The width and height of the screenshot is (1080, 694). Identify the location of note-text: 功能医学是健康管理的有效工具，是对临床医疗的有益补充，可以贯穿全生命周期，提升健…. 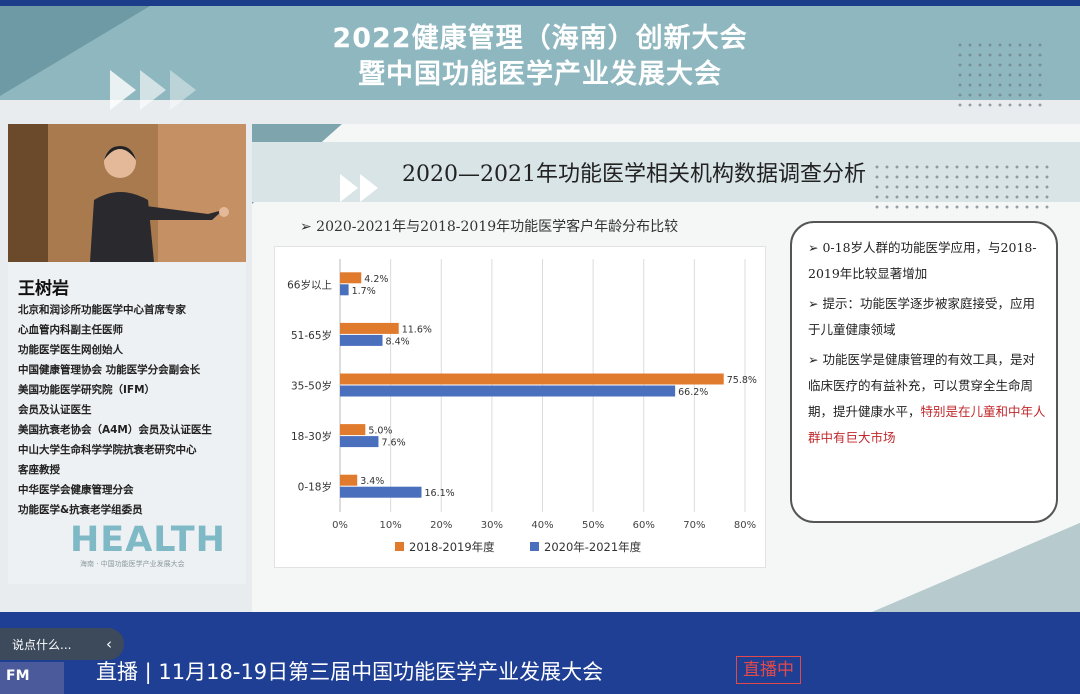
(921, 385).